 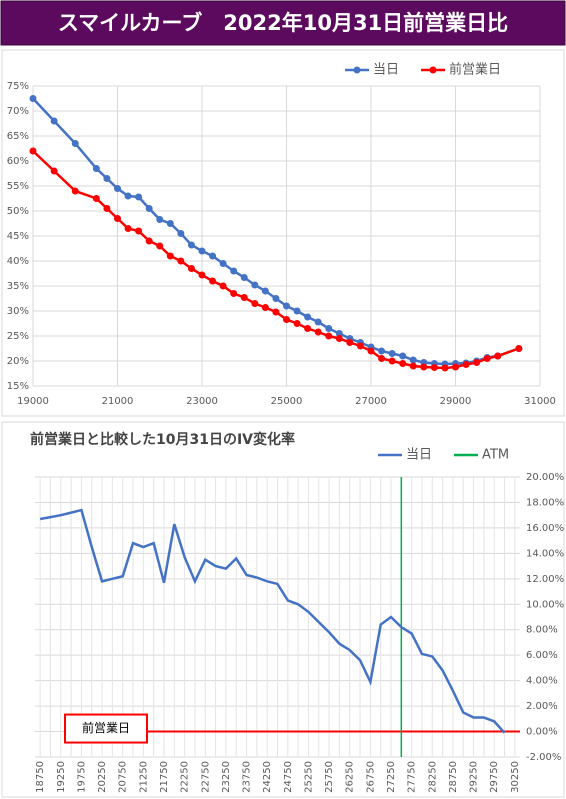 What do you see at coordinates (391, 777) in the screenshot?
I see `x-tick-label: 27250` at bounding box center [391, 777].